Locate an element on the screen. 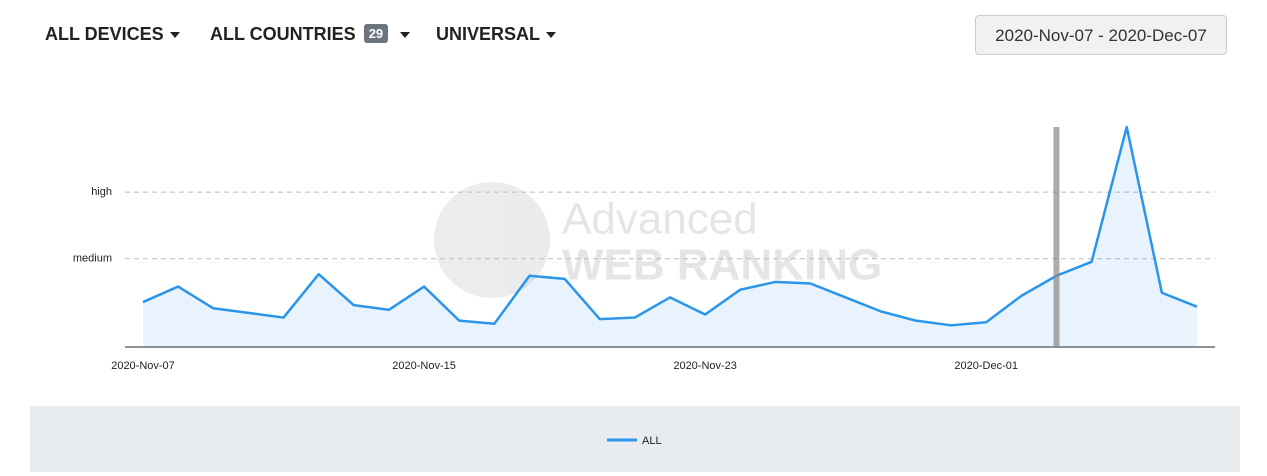  countries-badge: 29 is located at coordinates (376, 33).